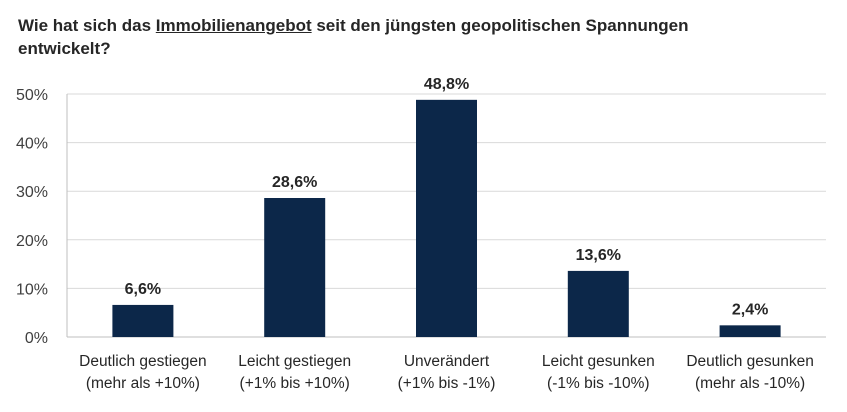 This screenshot has width=847, height=412. Describe the element at coordinates (32, 289) in the screenshot. I see `y-tick-label: 10%` at that location.